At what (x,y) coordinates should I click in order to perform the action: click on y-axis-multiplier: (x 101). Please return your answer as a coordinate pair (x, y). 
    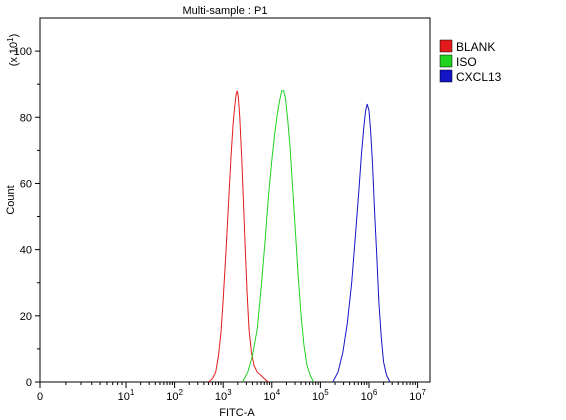
    Looking at the image, I should click on (13, 50).